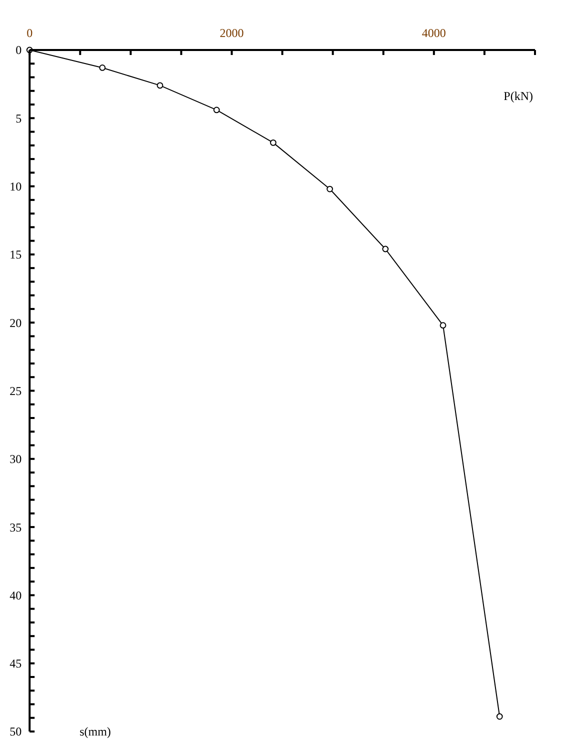  I want to click on y-tick-label: 0, so click(19, 50).